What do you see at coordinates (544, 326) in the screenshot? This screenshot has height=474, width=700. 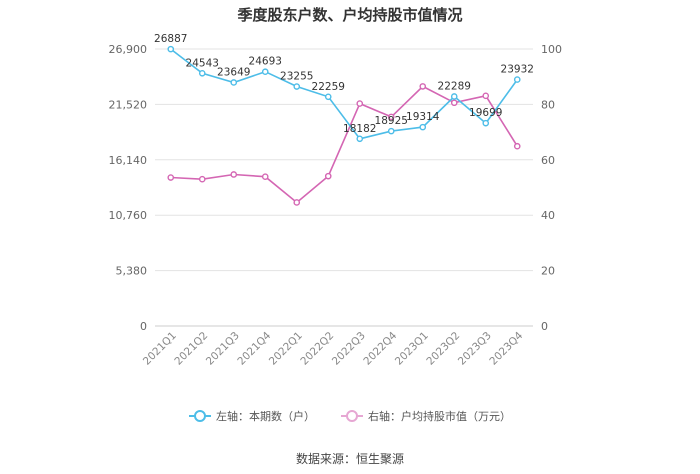 I see `right-axis-tick-label: 0` at bounding box center [544, 326].